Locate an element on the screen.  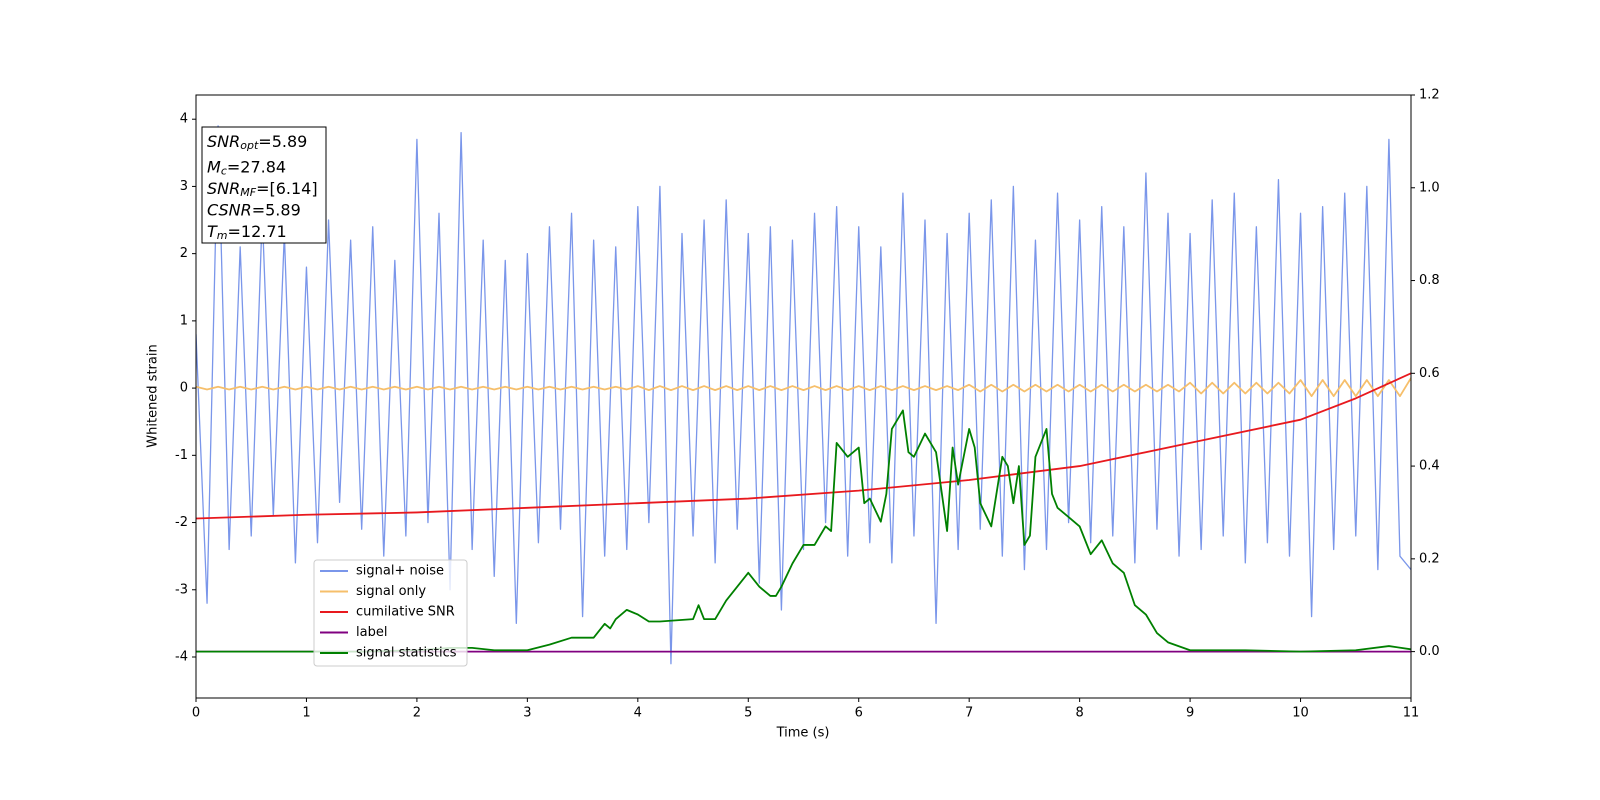
annotation-symbol: T is located at coordinates (212, 231).